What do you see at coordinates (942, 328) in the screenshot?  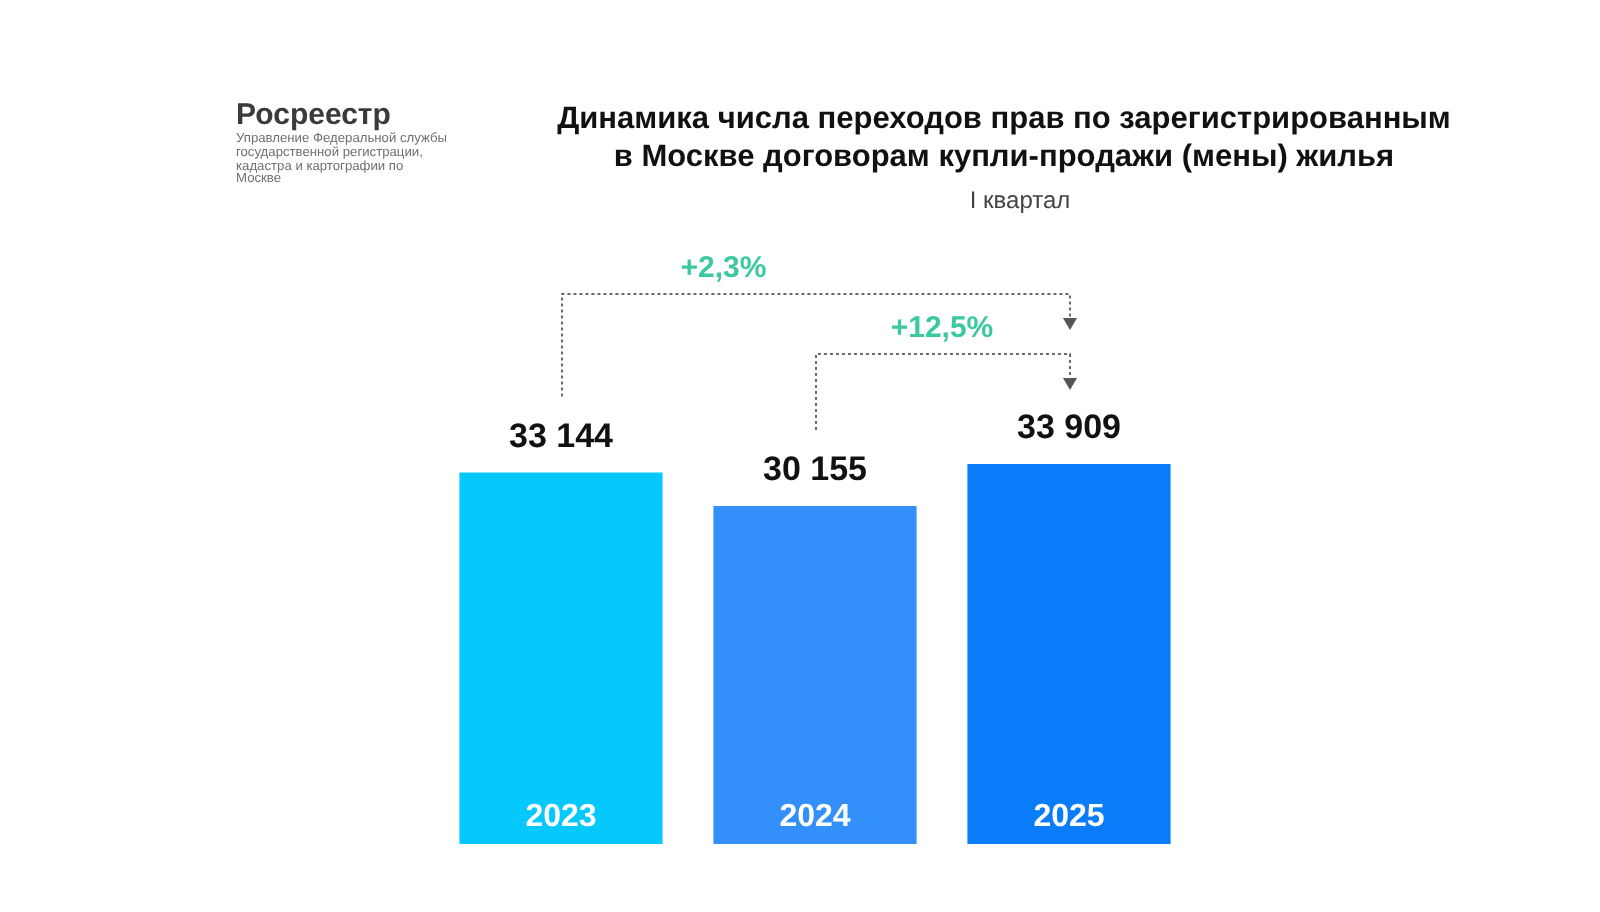 I see `text: +12,5%` at bounding box center [942, 328].